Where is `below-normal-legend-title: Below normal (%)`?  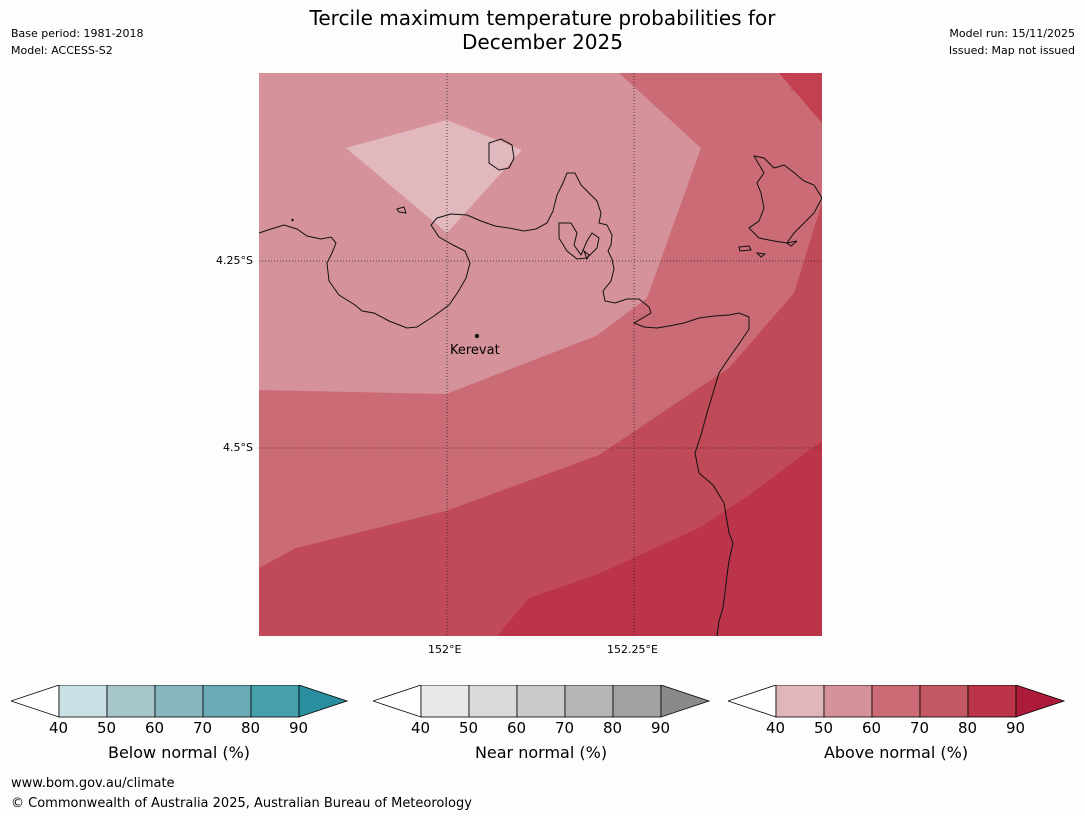 below-normal-legend-title: Below normal (%) is located at coordinates (179, 752).